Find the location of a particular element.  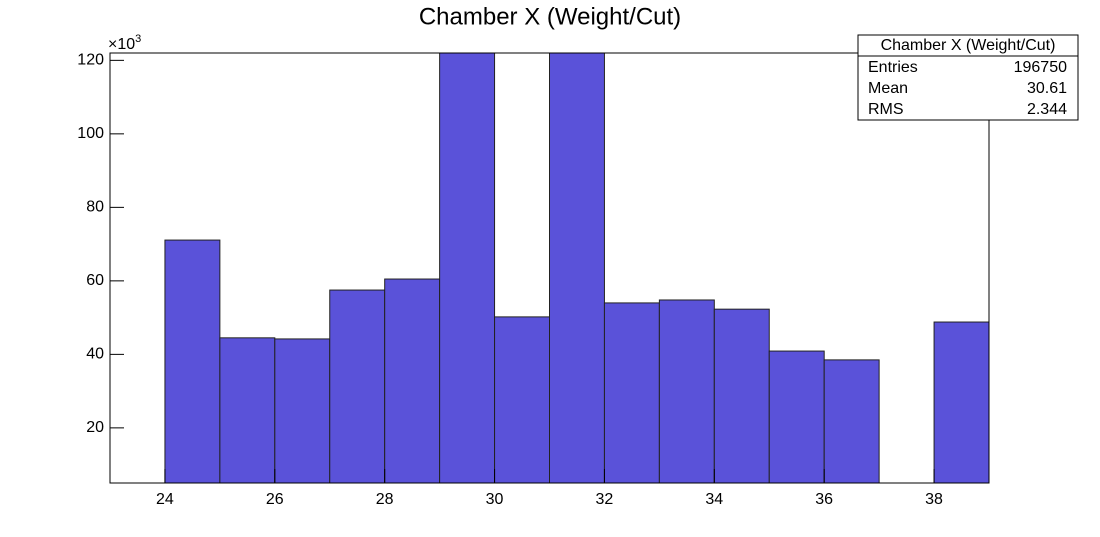

y-tick-label: 120 is located at coordinates (90, 60).